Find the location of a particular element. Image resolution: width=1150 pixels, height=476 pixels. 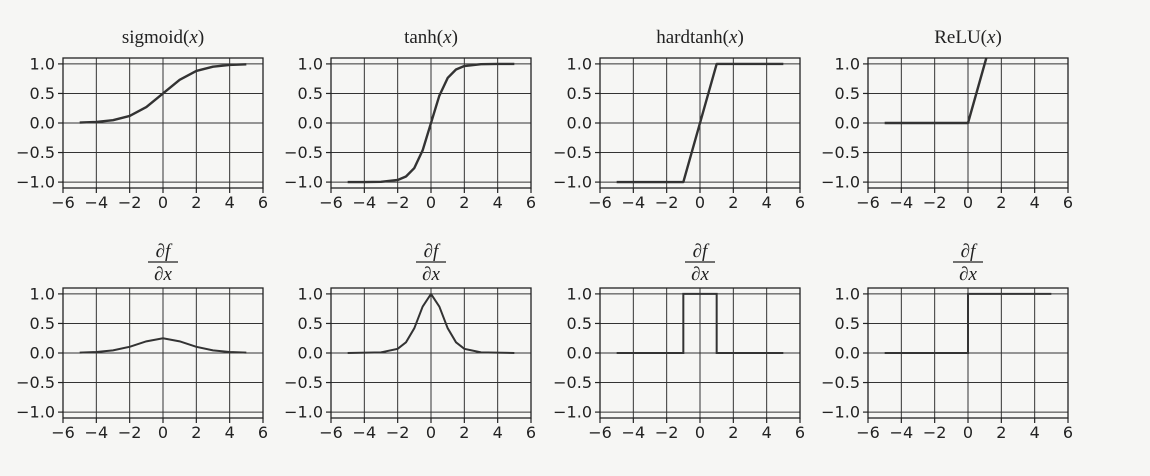

subplot-4: −6 −4 −2 0 2 4 6 1.0 0.5 0.0 −0.5 −1.0 ReLU(x) is located at coordinates (947, 119).